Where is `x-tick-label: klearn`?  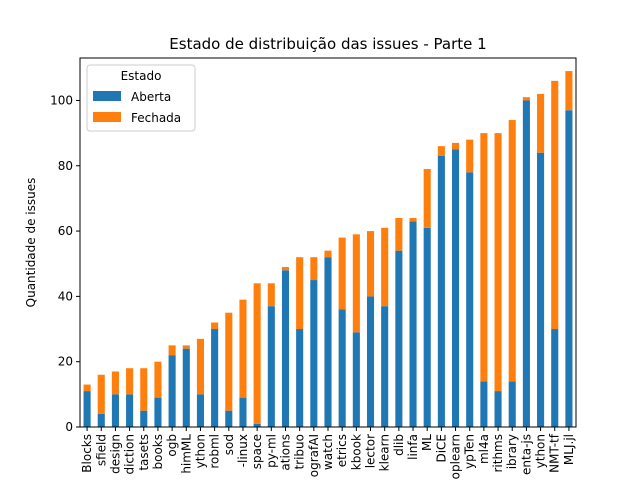
x-tick-label: klearn is located at coordinates (385, 452).